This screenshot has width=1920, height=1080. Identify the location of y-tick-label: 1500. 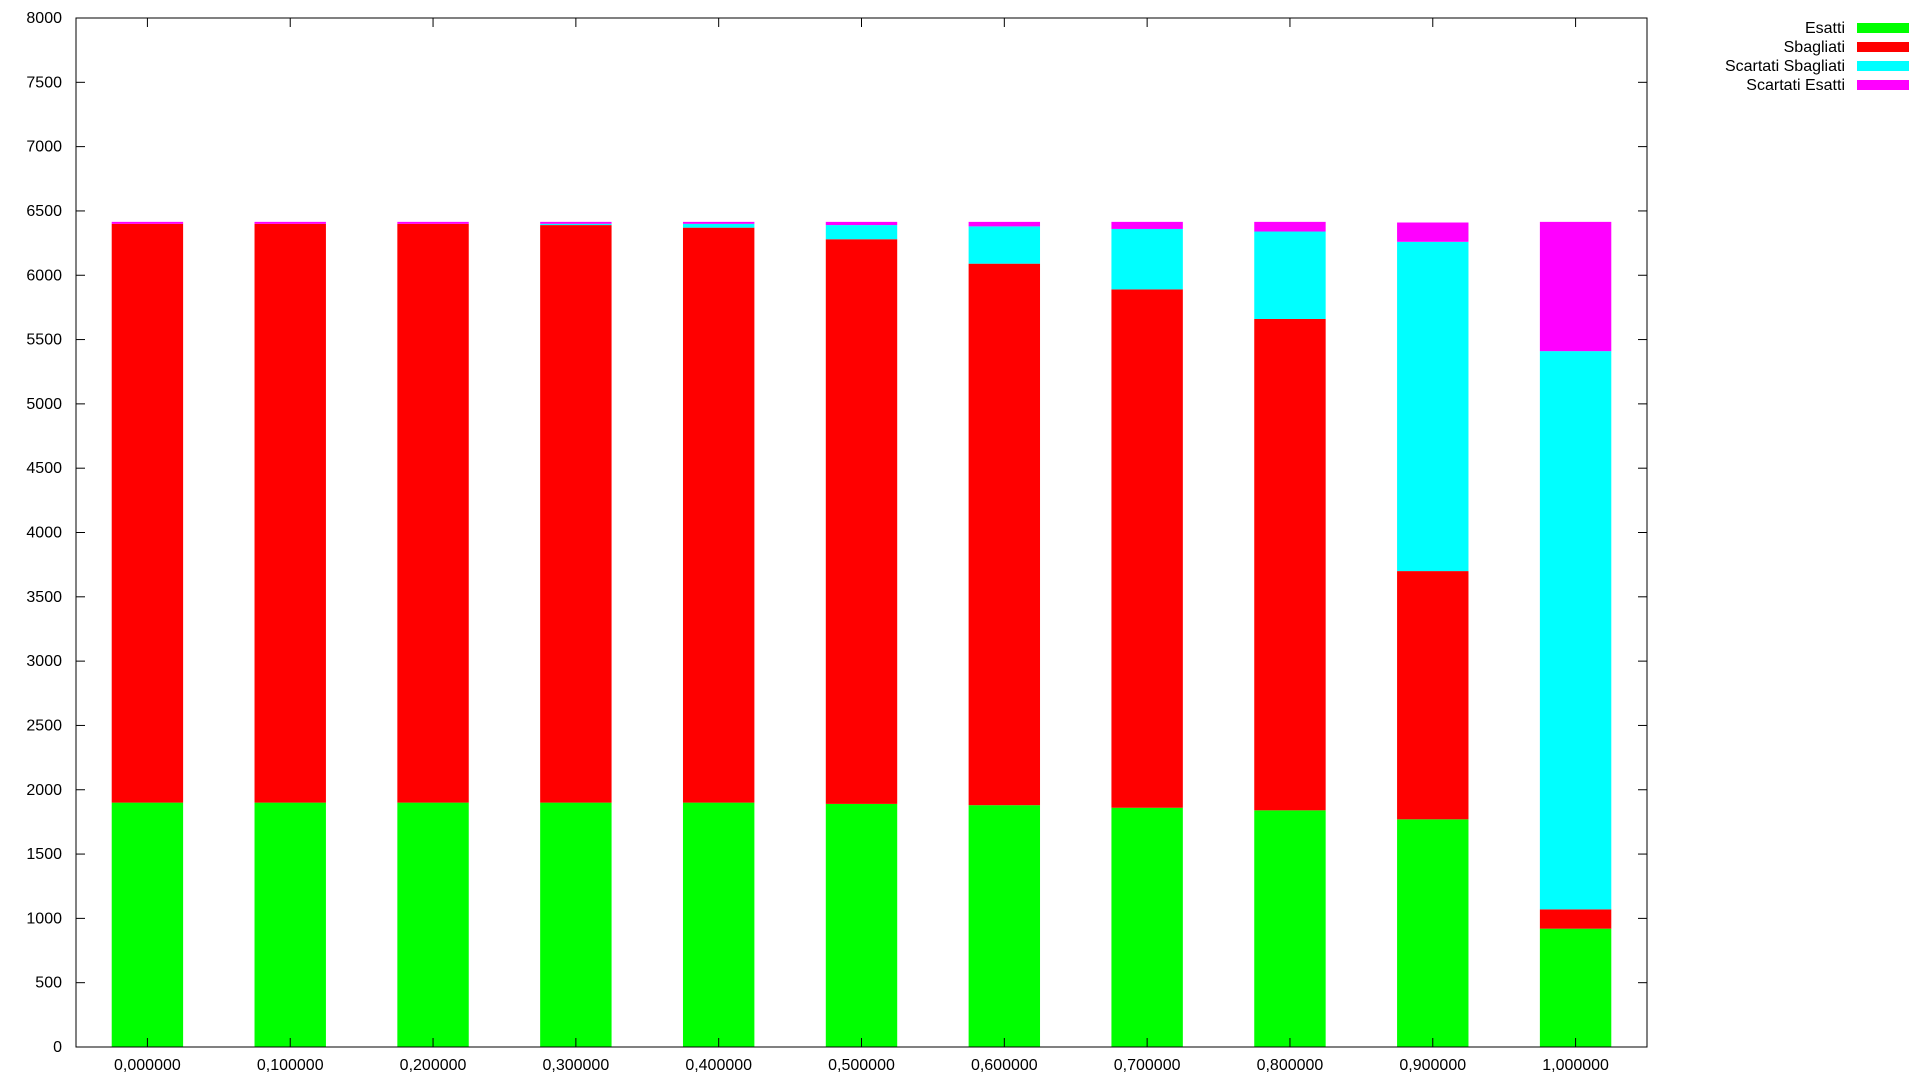
(44, 854).